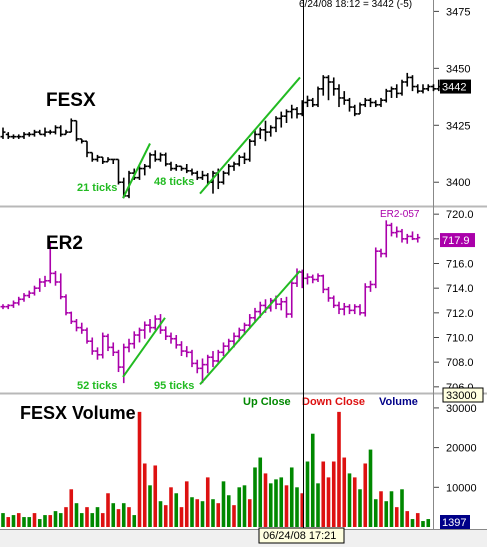  What do you see at coordinates (136, 171) in the screenshot?
I see `fesx-trendline` at bounding box center [136, 171].